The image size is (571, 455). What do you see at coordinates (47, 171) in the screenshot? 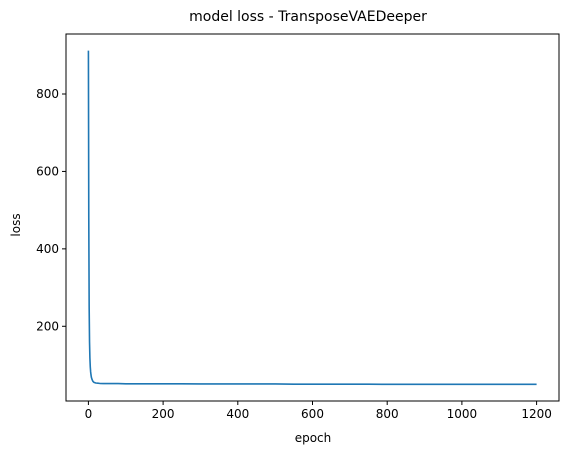
I see `y-tick-label: 600` at bounding box center [47, 171].